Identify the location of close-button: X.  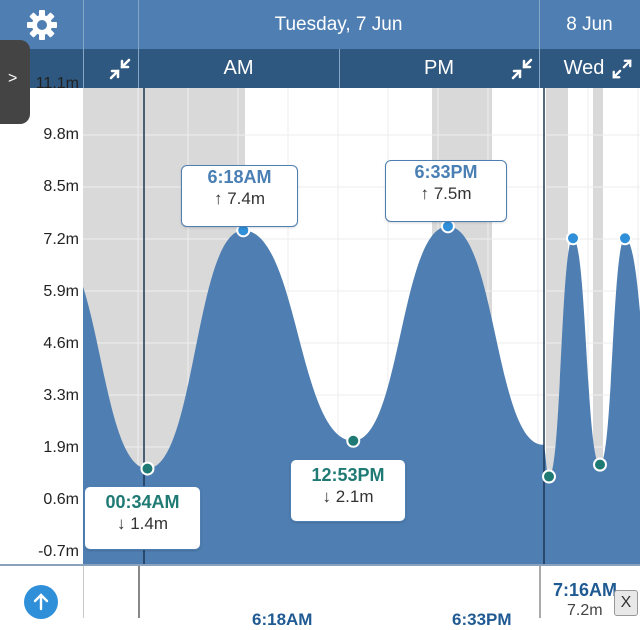
(626, 603).